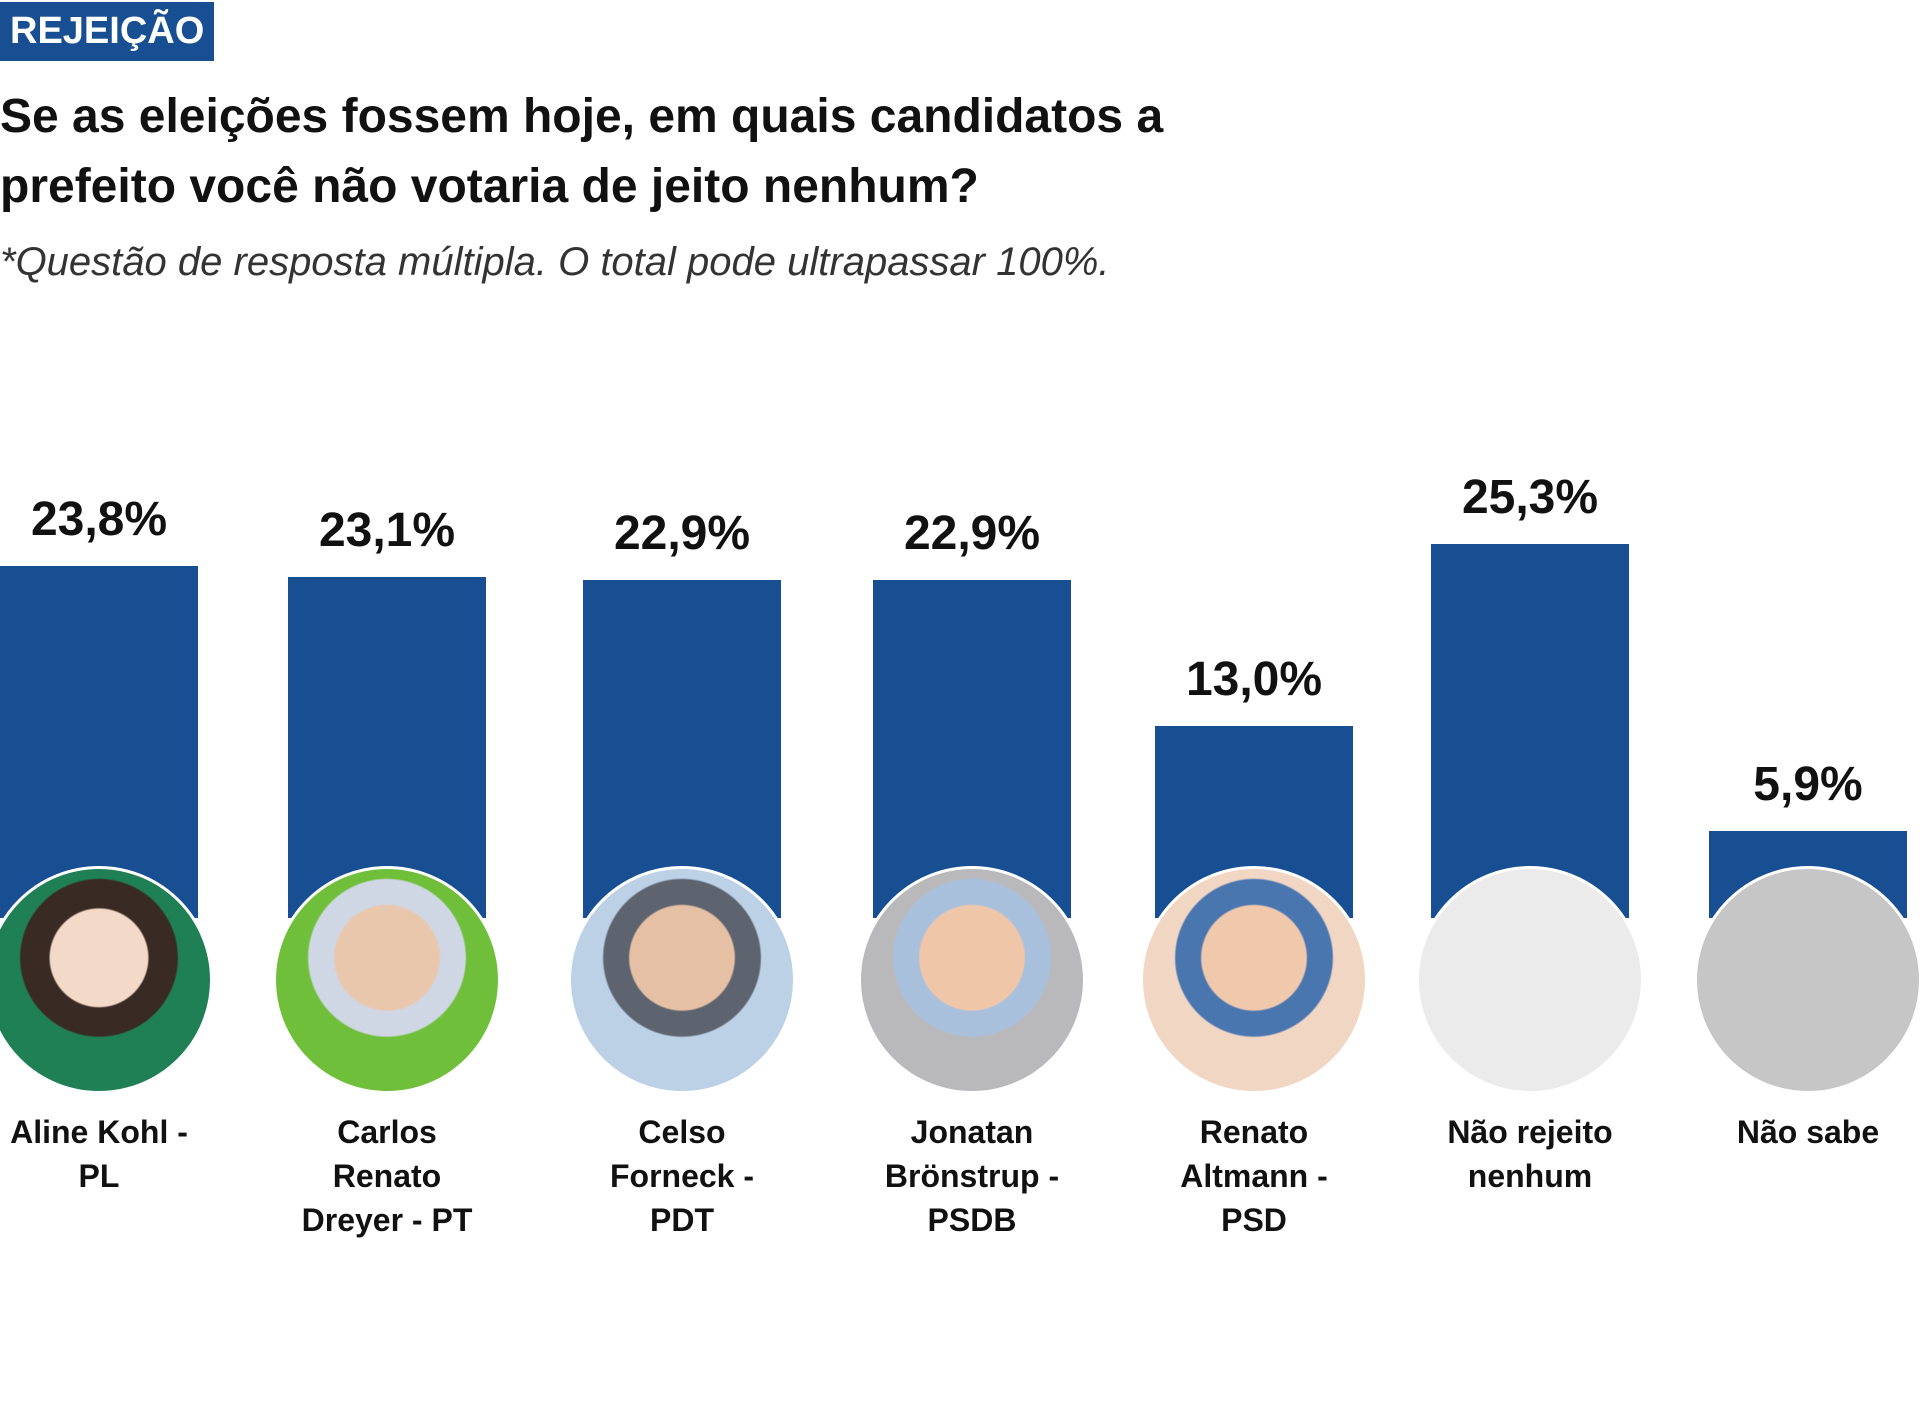 This screenshot has width=1920, height=1415. Describe the element at coordinates (972, 1176) in the screenshot. I see `x-tick-label: Jonatan Brönstrup - PSDB` at that location.